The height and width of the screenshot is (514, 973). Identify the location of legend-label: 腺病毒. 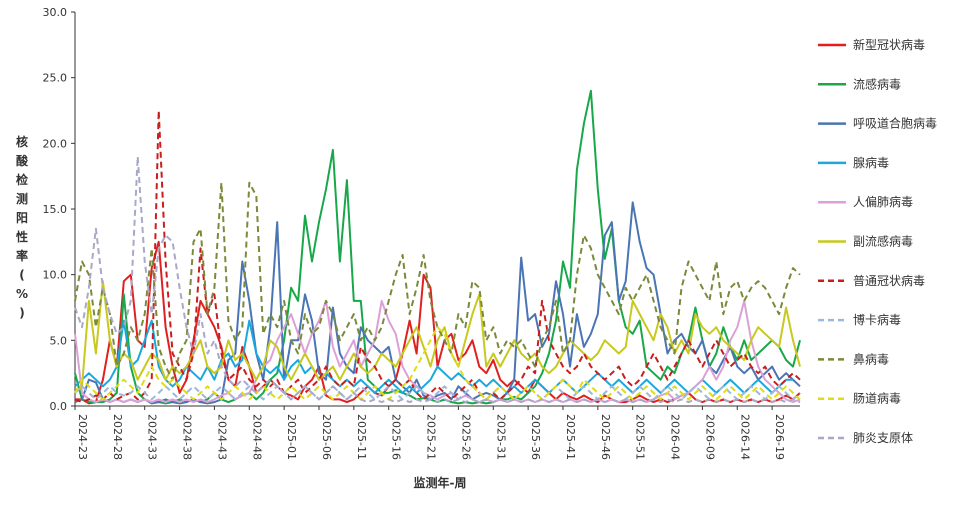
(871, 162).